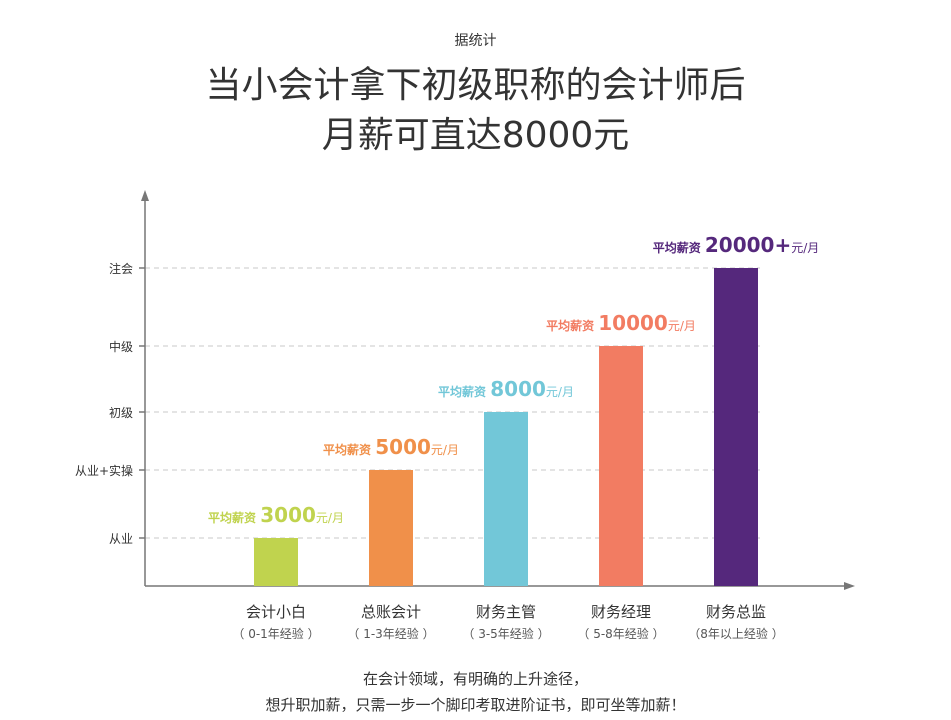  What do you see at coordinates (390, 633) in the screenshot?
I see `x-tick-sublabel: （ 1-3年经验 ）` at bounding box center [390, 633].